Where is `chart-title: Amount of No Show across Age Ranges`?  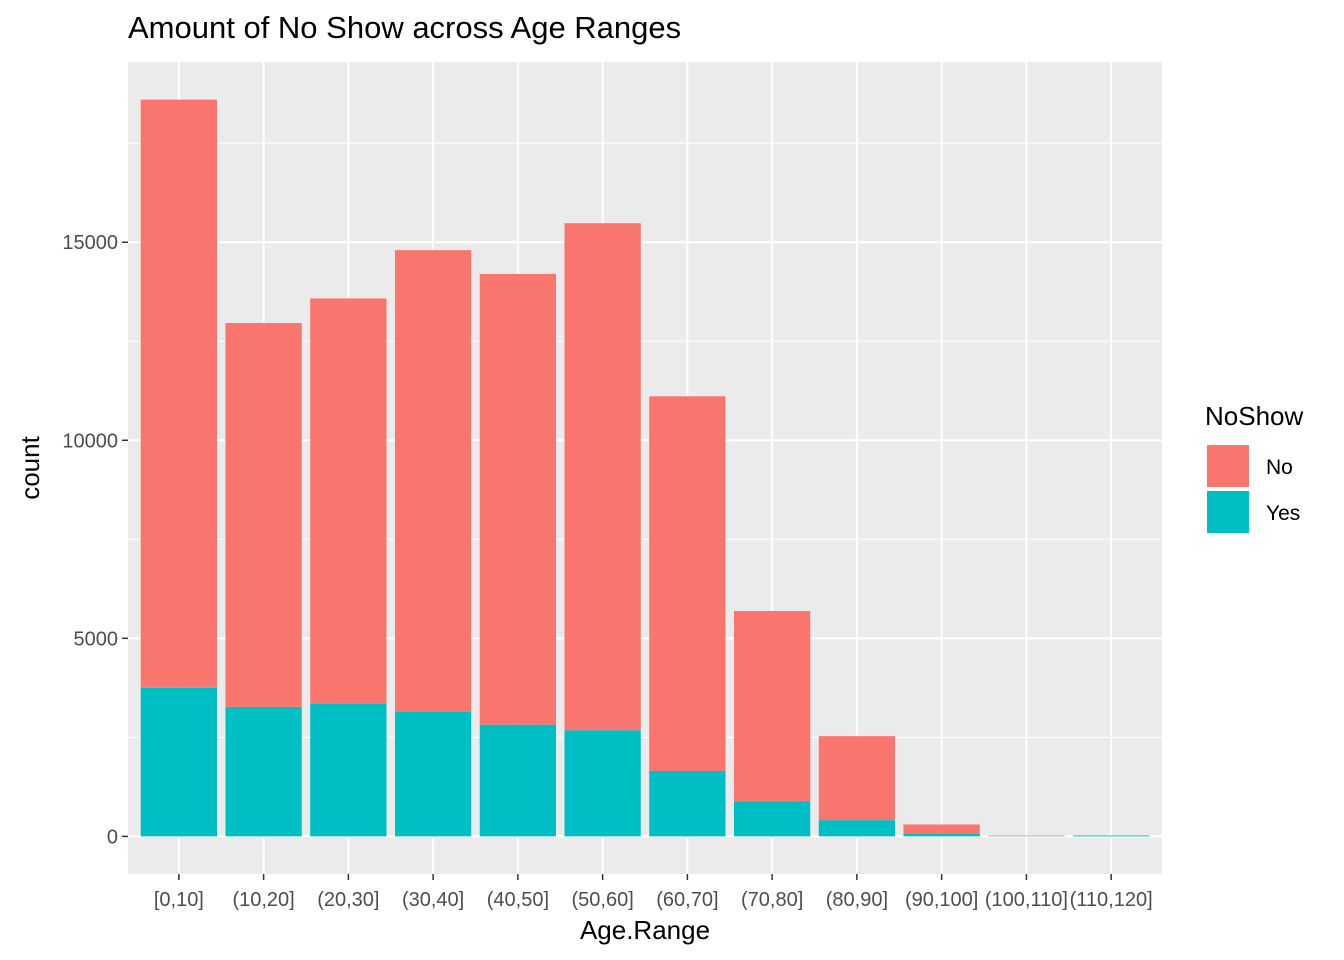 chart-title: Amount of No Show across Age Ranges is located at coordinates (405, 27).